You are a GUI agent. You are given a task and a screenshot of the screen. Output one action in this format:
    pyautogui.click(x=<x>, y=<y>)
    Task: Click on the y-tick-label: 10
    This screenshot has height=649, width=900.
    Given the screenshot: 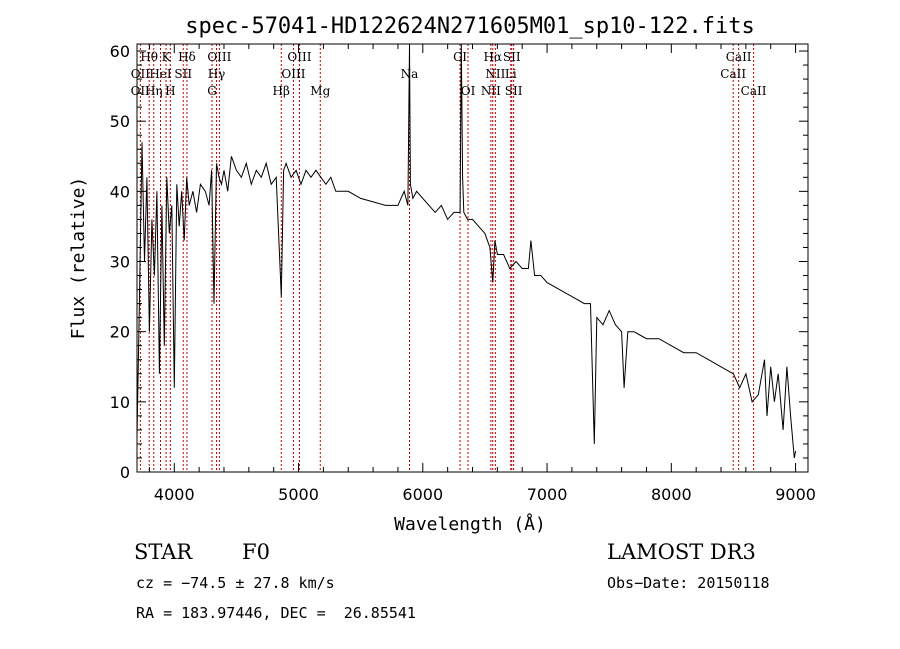 What is the action you would take?
    pyautogui.click(x=120, y=402)
    